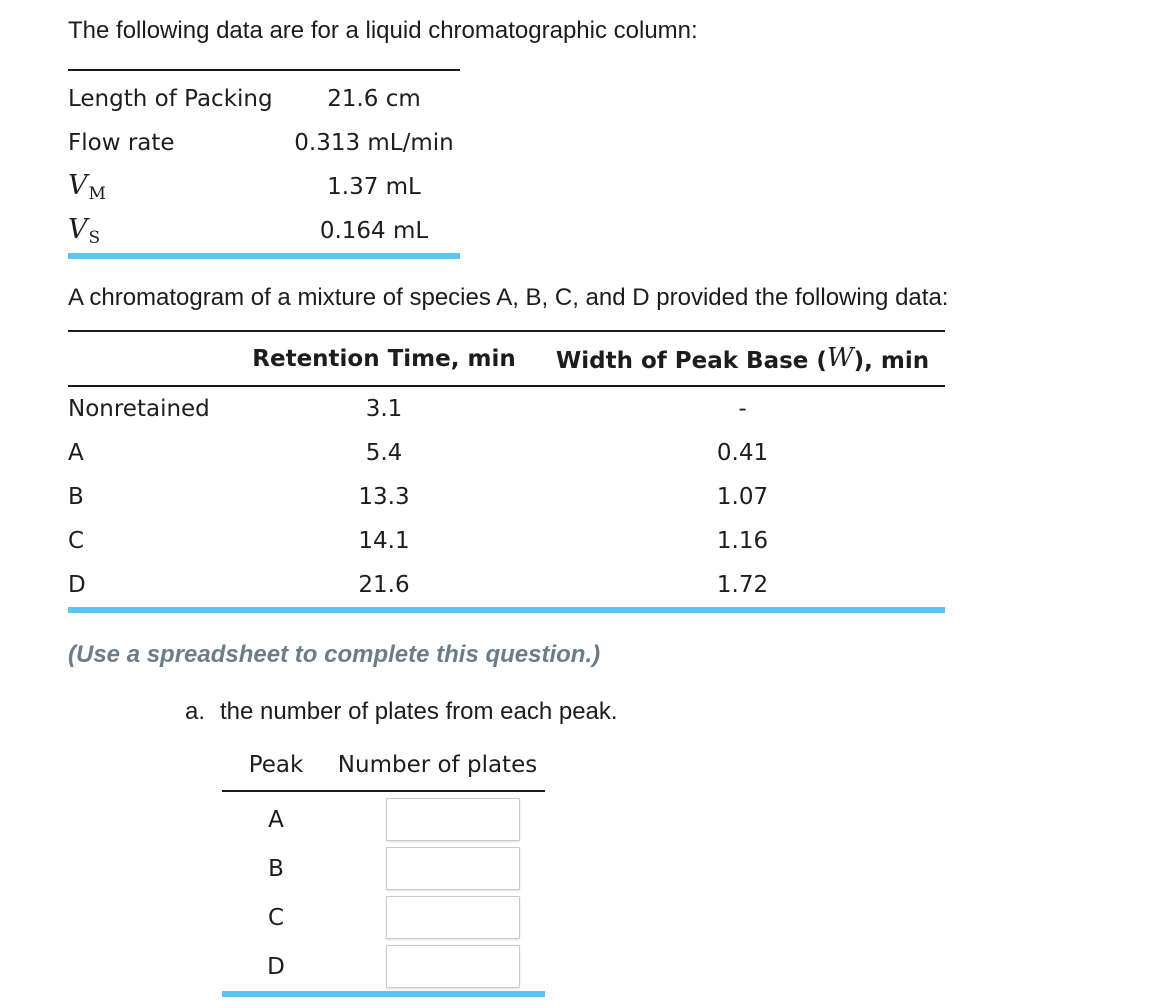  What do you see at coordinates (374, 99) in the screenshot?
I see `row-value: 21.6 cm` at bounding box center [374, 99].